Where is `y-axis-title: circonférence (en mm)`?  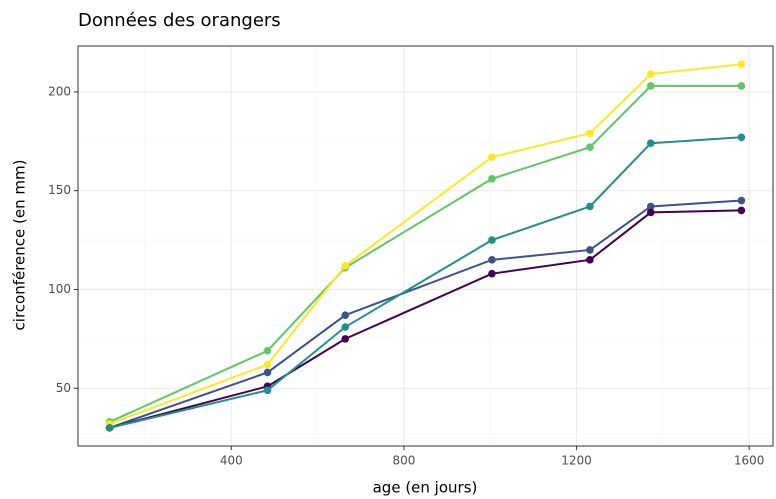
y-axis-title: circonférence (en mm) is located at coordinates (20, 245).